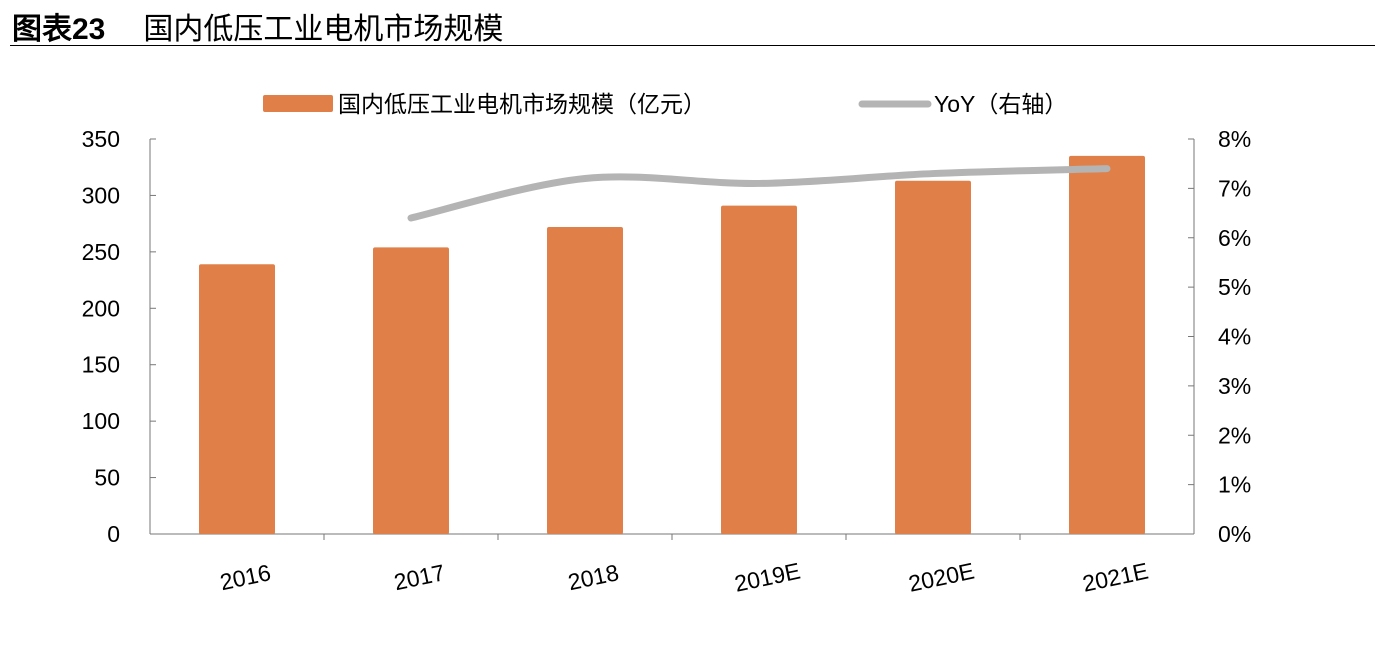 The height and width of the screenshot is (648, 1380). I want to click on figure-title-text: 国内低压工业电机市场规模, so click(323, 29).